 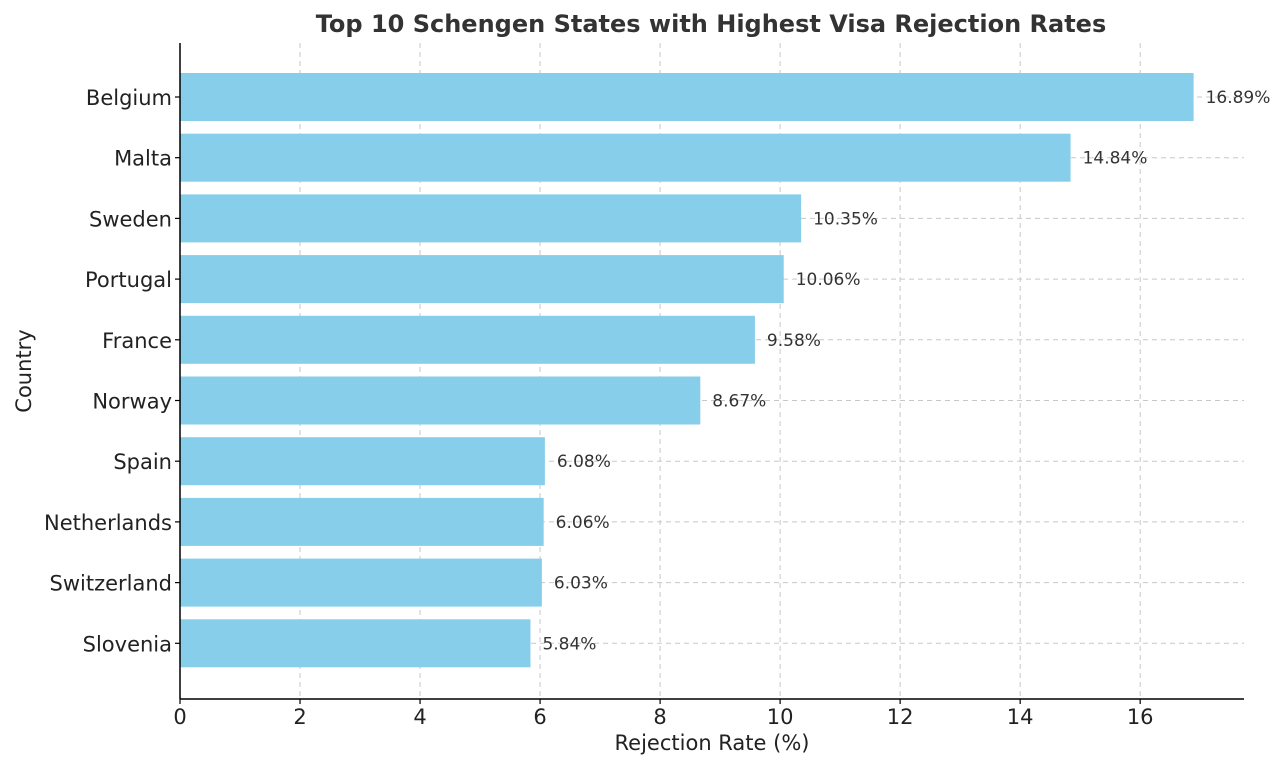 What do you see at coordinates (687, 97) in the screenshot?
I see `bar-belgium` at bounding box center [687, 97].